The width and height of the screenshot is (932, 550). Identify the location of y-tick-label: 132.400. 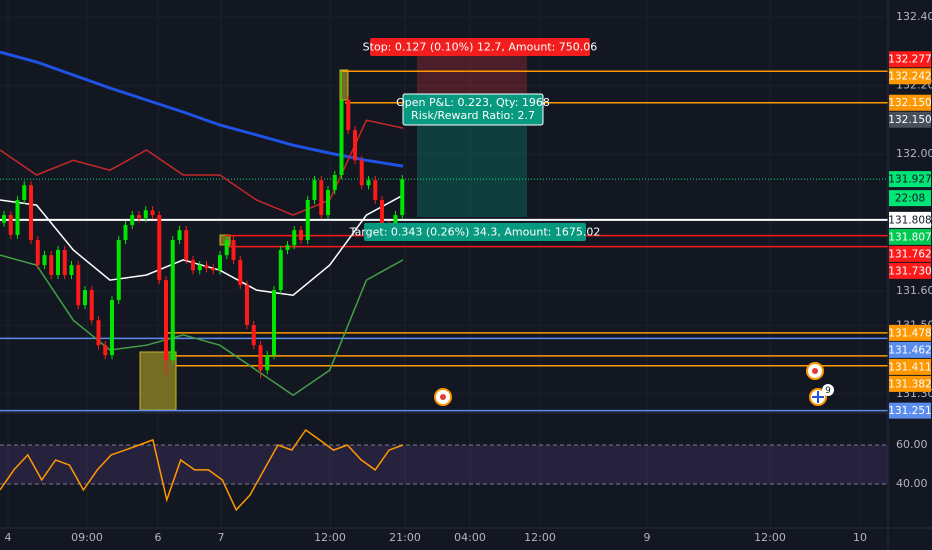
(914, 16).